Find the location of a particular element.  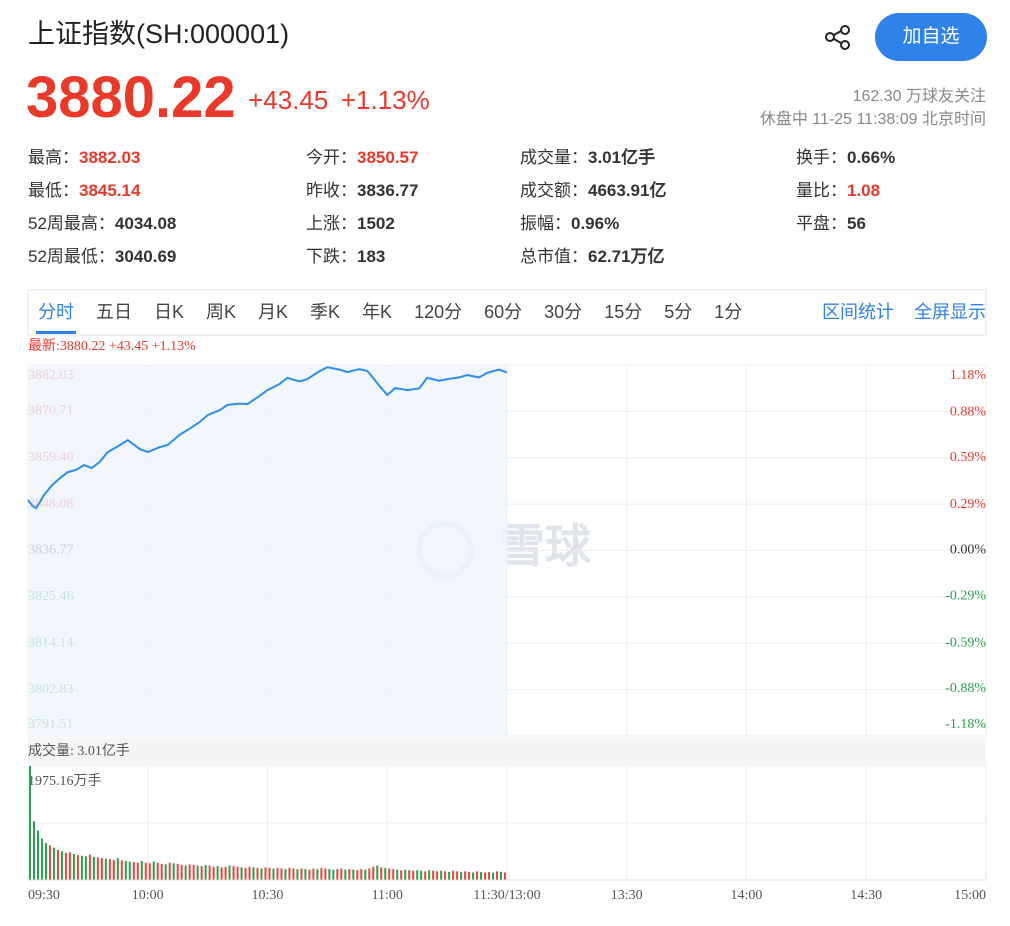

tab: 季K is located at coordinates (325, 312).